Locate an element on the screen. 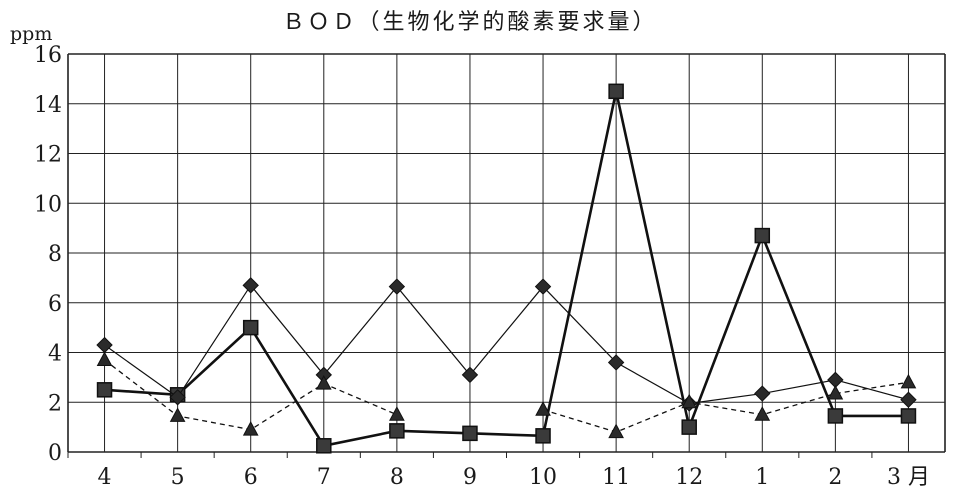 The height and width of the screenshot is (491, 962). y-tick-label-8: 8 is located at coordinates (55, 254).